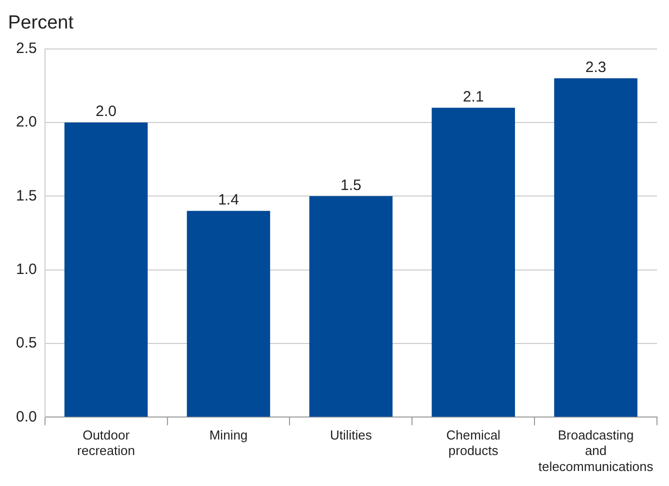 The height and width of the screenshot is (486, 669). Describe the element at coordinates (26, 269) in the screenshot. I see `y-tick-label: 1.0` at that location.